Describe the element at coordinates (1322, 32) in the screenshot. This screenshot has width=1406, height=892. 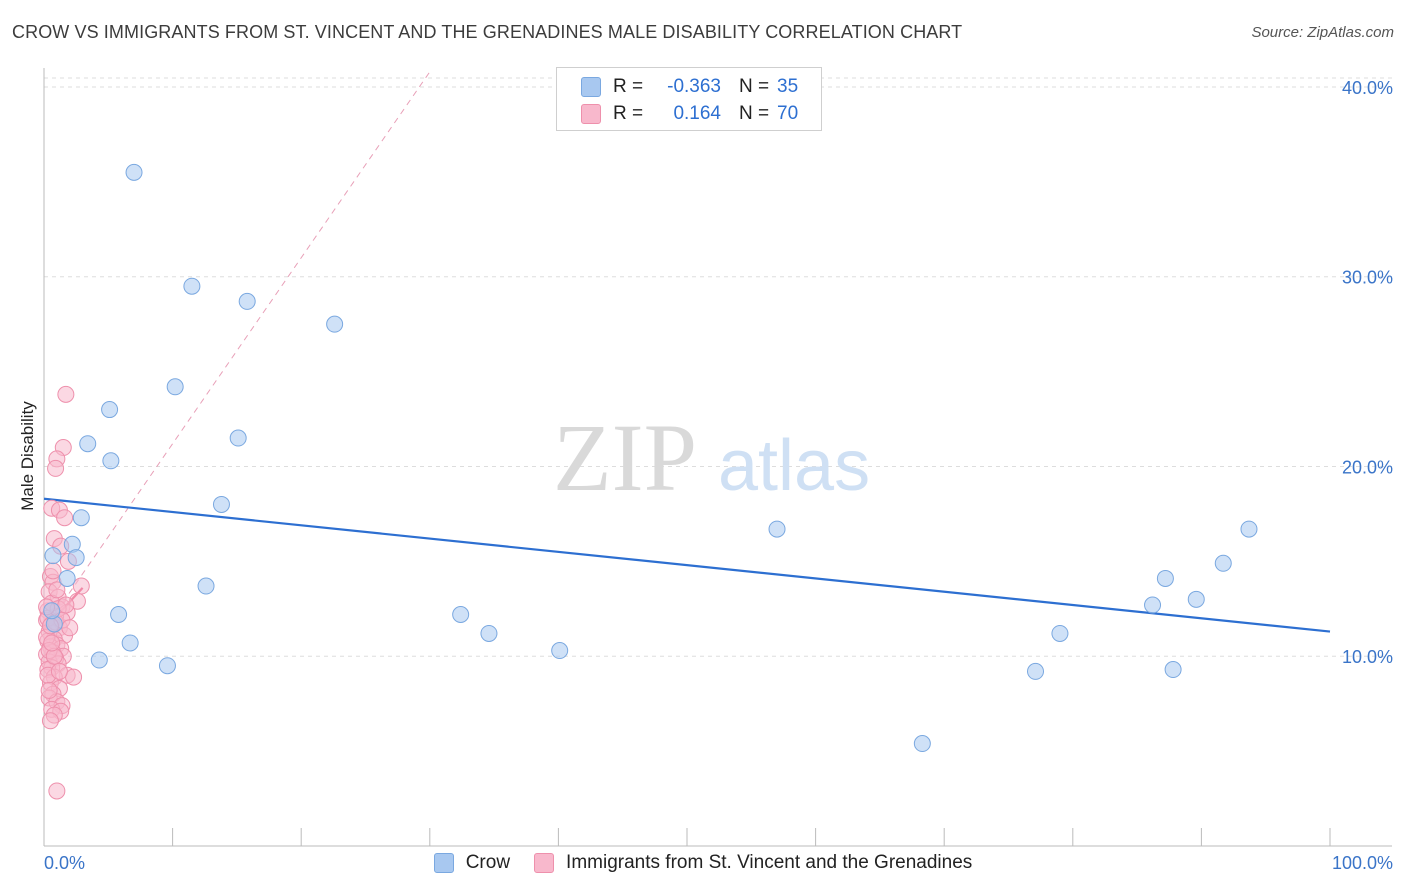
I see `source-label: Source: ZipAtlas.com` at that location.